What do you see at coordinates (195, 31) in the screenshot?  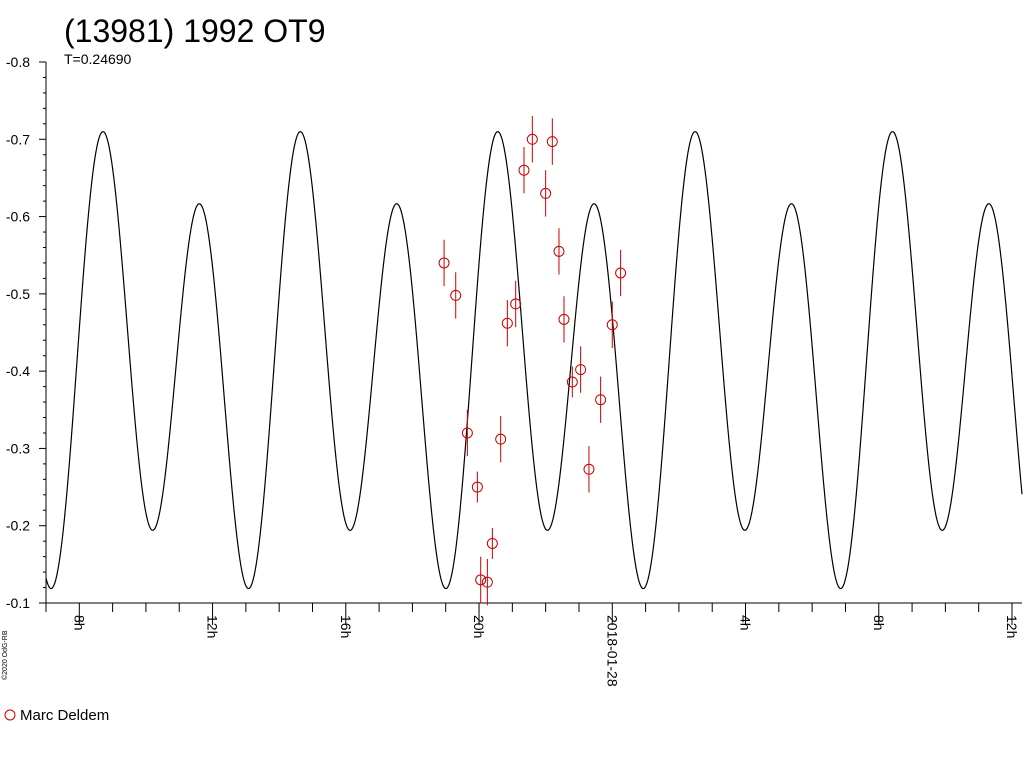 I see `chart-title: (13981) 1992 OT9` at bounding box center [195, 31].